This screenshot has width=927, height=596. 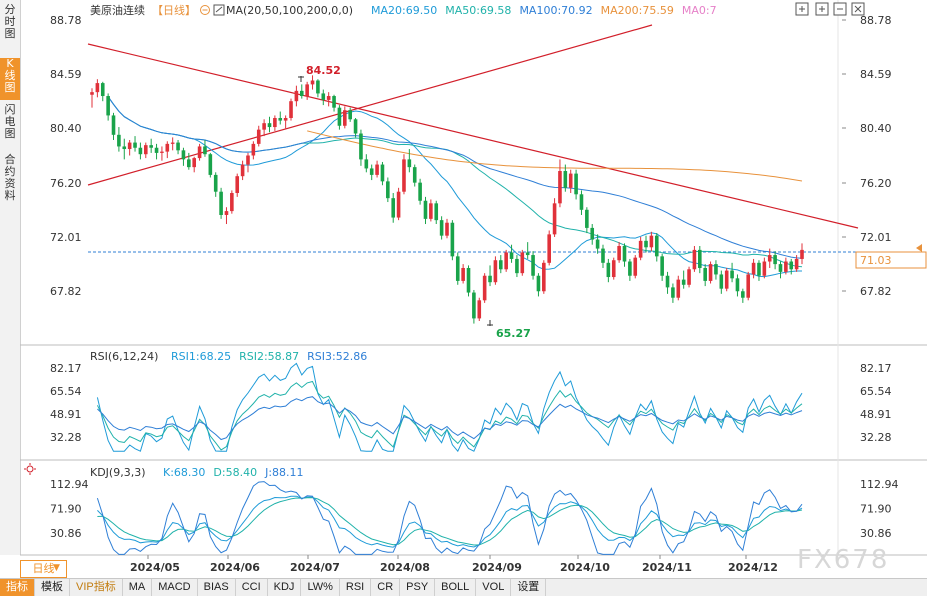 What do you see at coordinates (529, 587) in the screenshot?
I see `indicator-tab: 设置` at bounding box center [529, 587].